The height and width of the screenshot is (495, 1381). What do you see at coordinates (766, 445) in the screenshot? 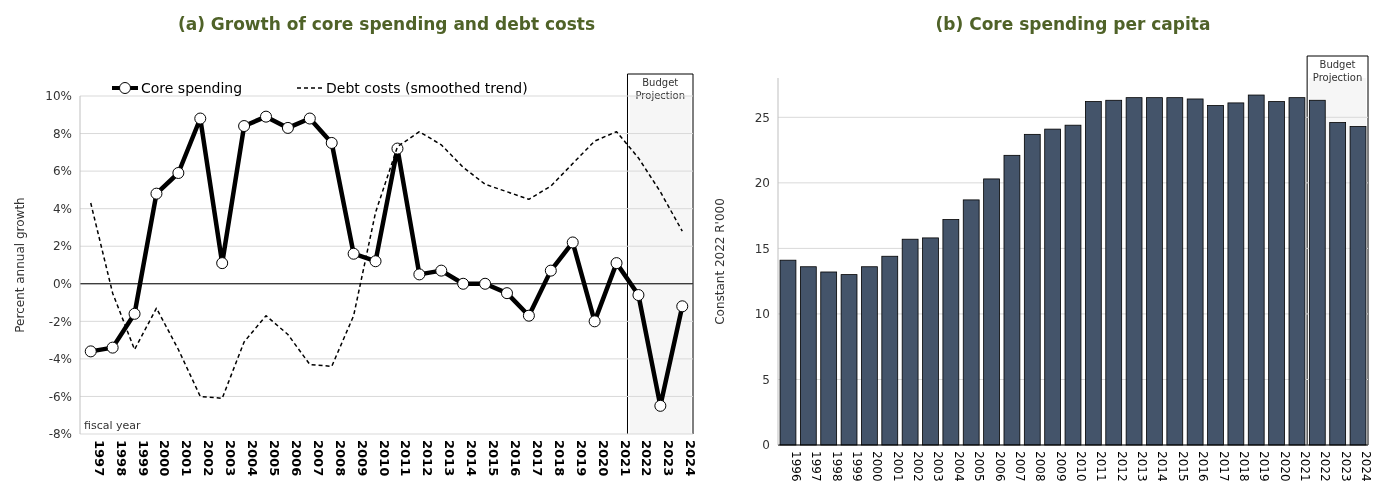
I see `y-tick-label: 0` at bounding box center [766, 445].